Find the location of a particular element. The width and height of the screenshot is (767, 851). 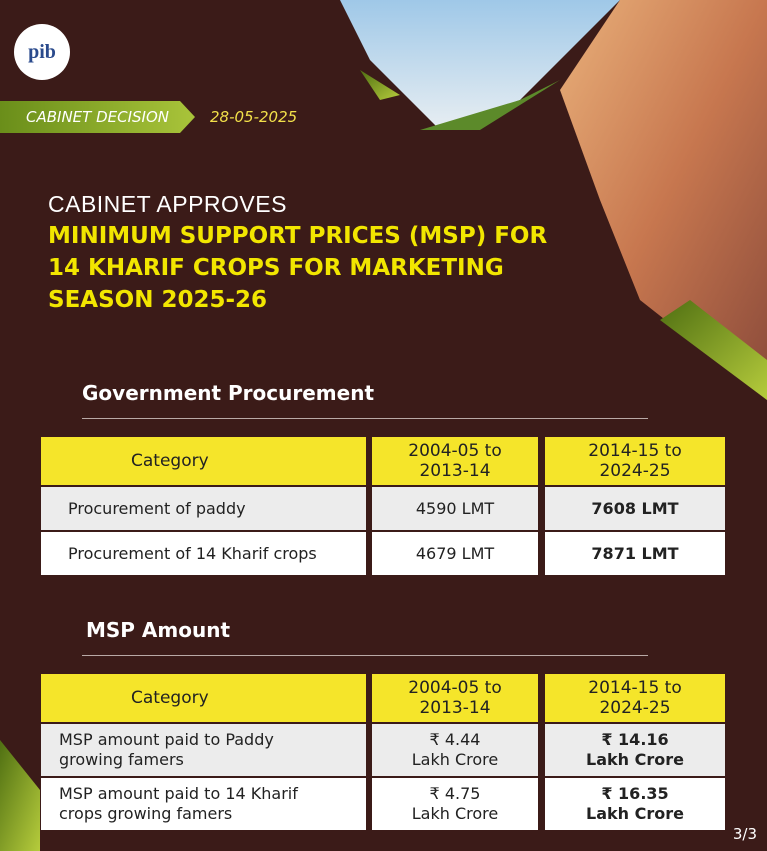

table-cell: 4679 LMT is located at coordinates (455, 553).